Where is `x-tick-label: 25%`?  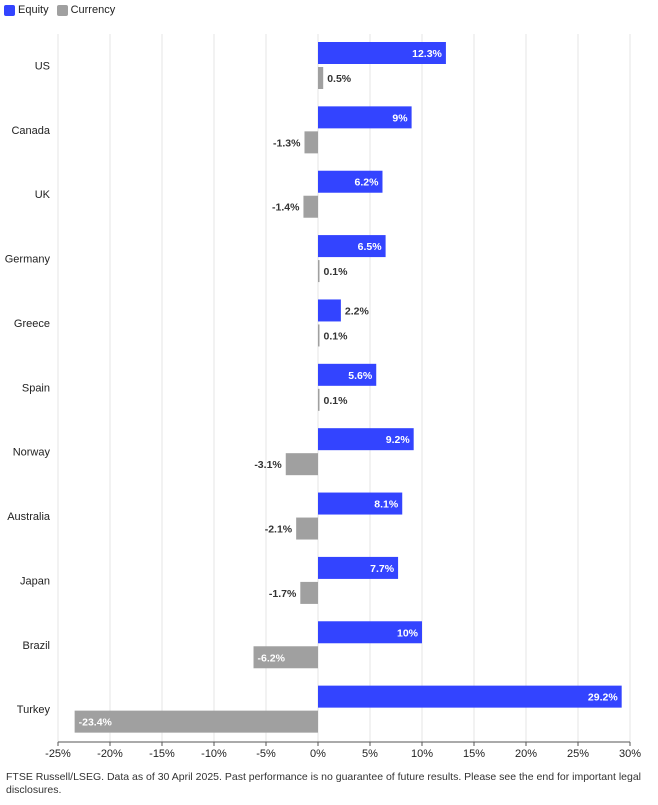 x-tick-label: 25% is located at coordinates (578, 754).